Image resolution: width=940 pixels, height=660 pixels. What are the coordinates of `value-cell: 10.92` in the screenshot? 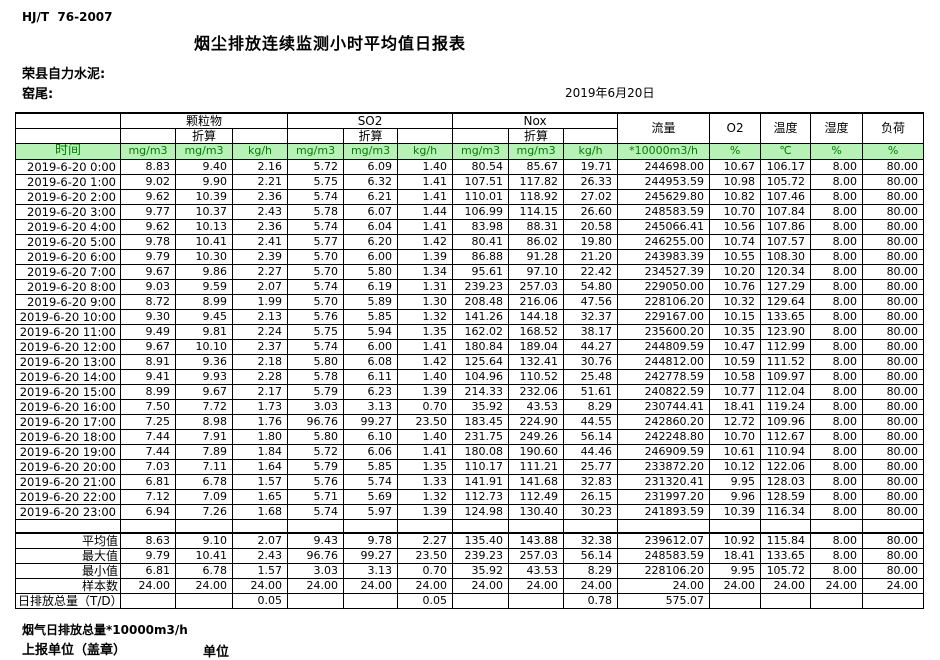 It's located at (735, 540).